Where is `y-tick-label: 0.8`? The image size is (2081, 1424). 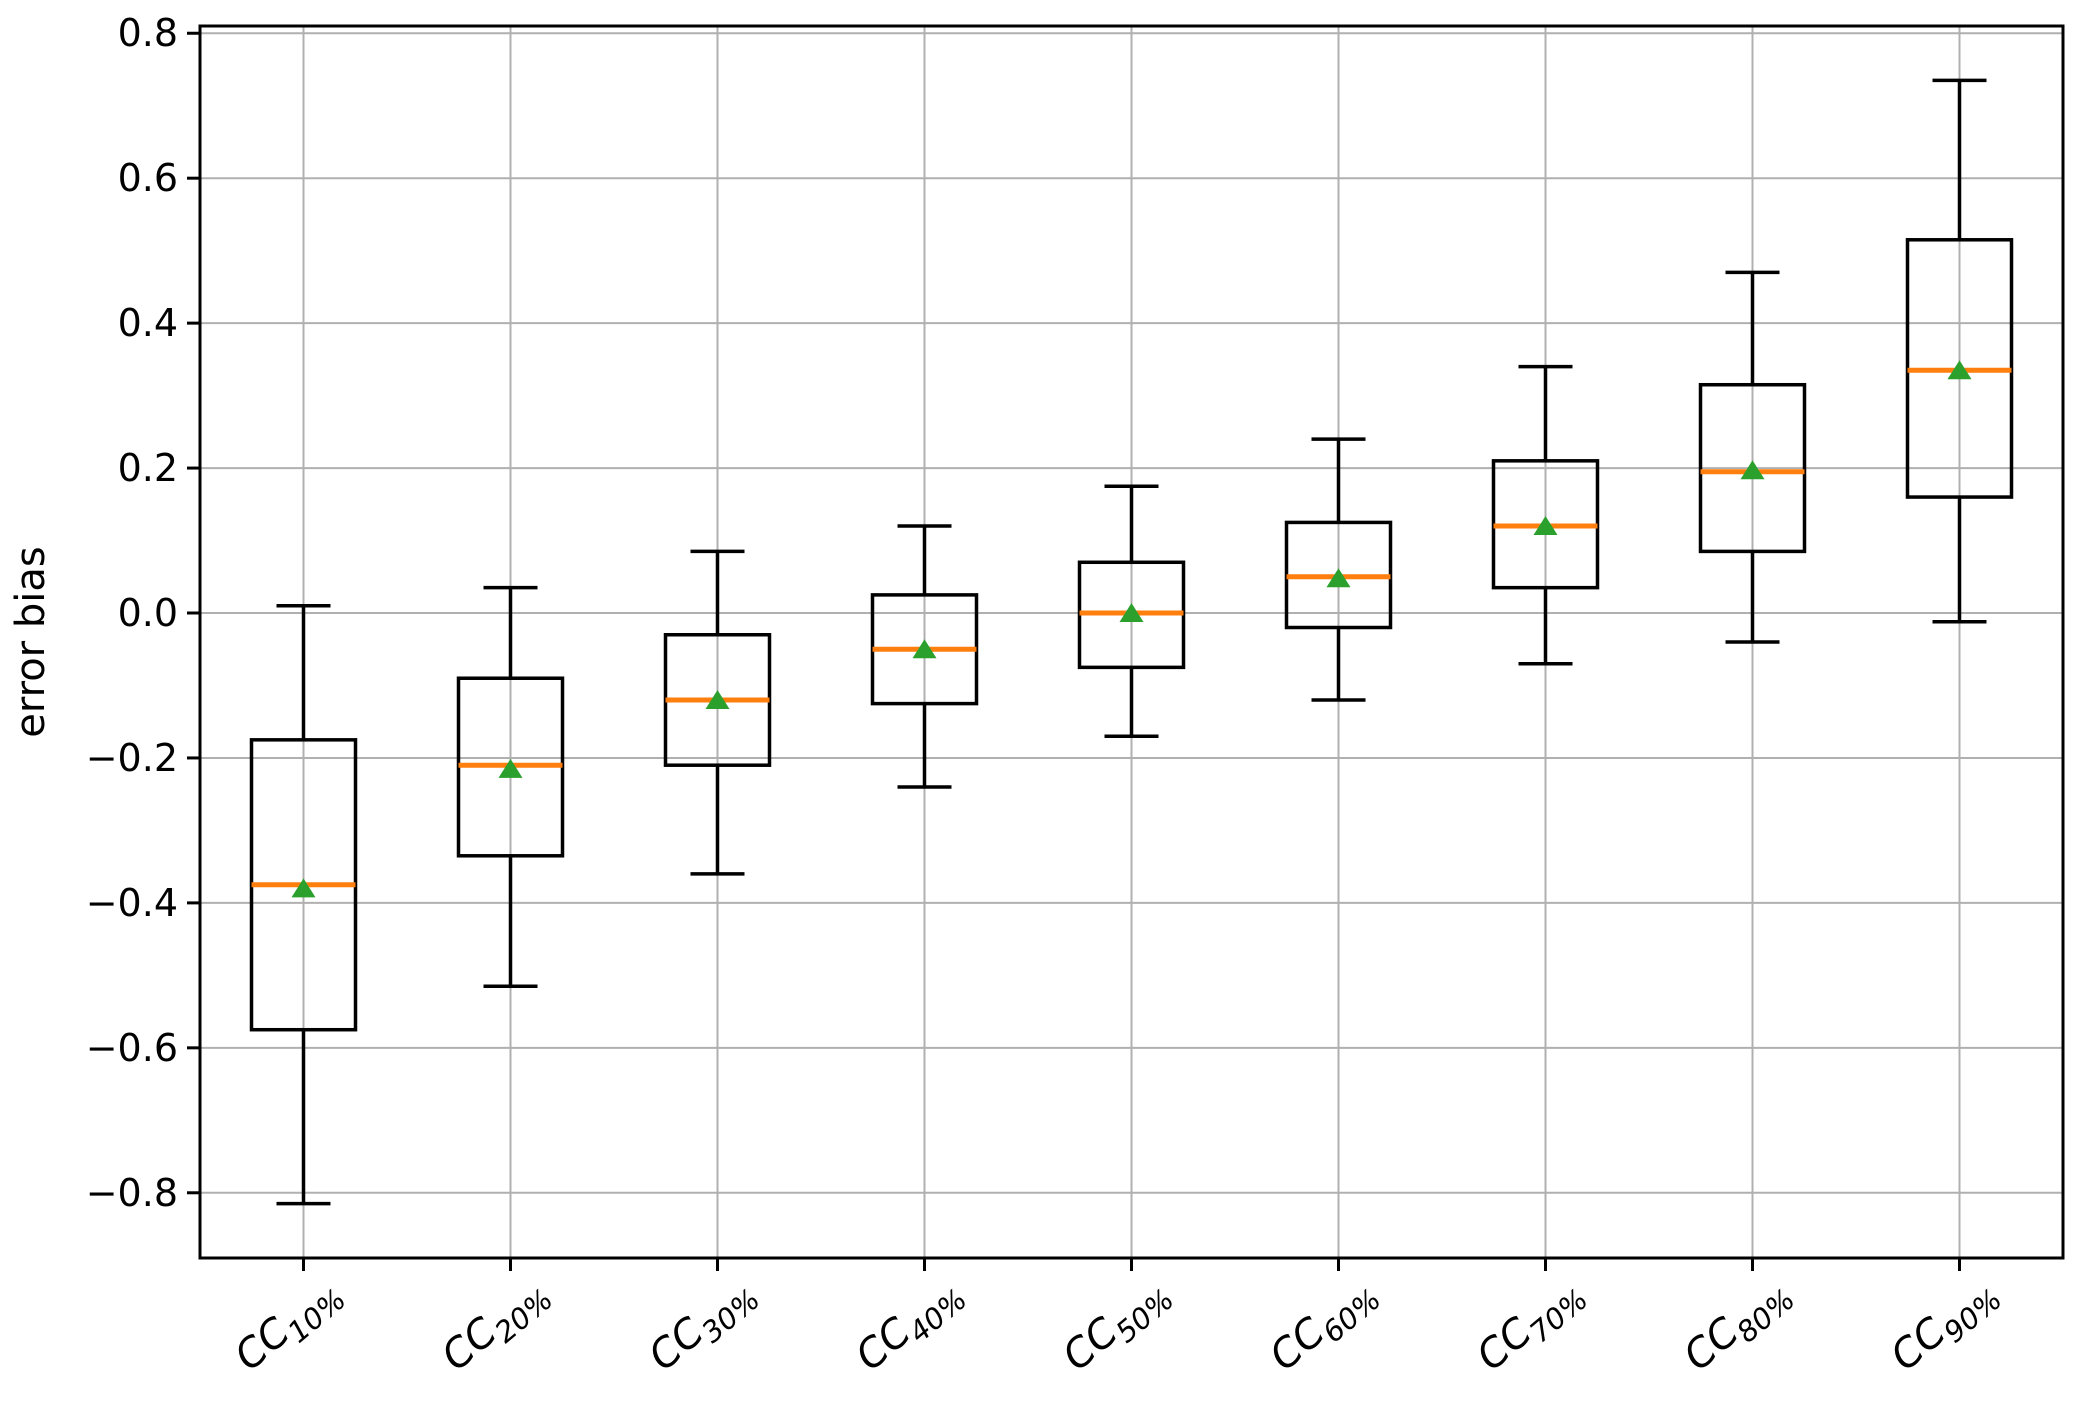
y-tick-label: 0.8 is located at coordinates (148, 33).